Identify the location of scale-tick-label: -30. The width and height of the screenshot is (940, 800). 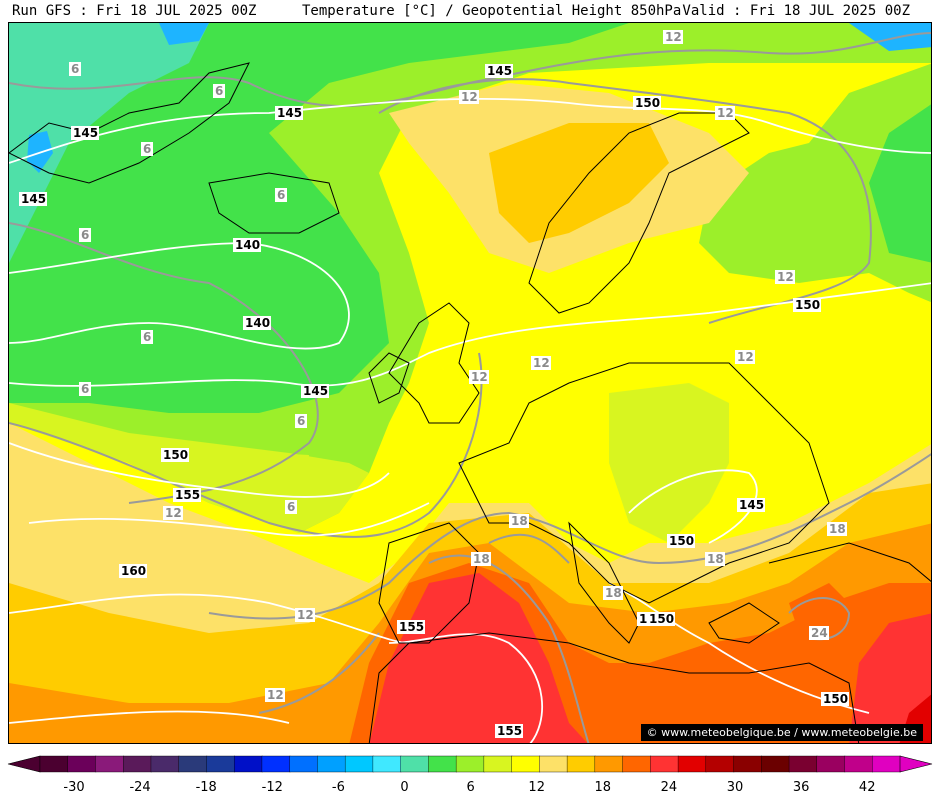
(73, 787).